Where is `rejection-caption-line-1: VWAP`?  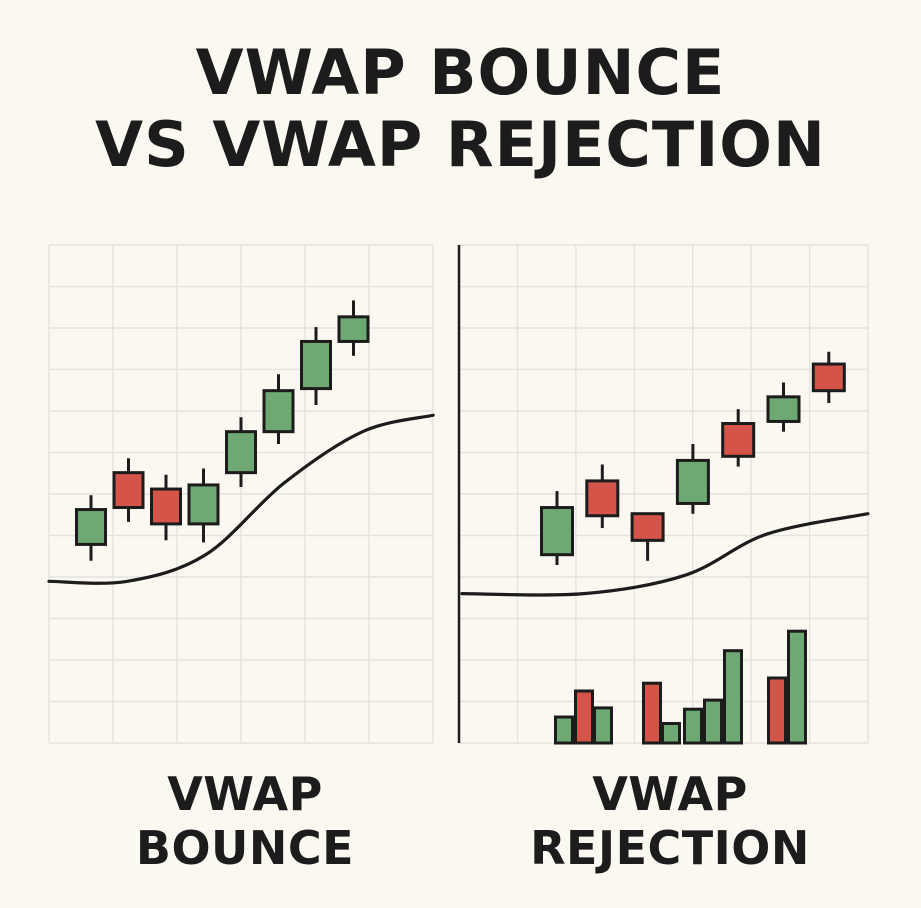
rejection-caption-line-1: VWAP is located at coordinates (670, 794).